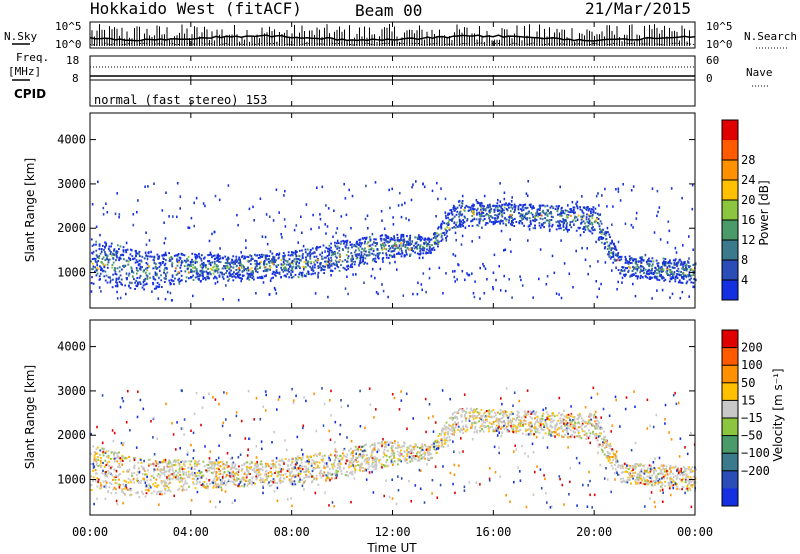  What do you see at coordinates (748, 180) in the screenshot?
I see `colorbar-tick-label: 24` at bounding box center [748, 180].